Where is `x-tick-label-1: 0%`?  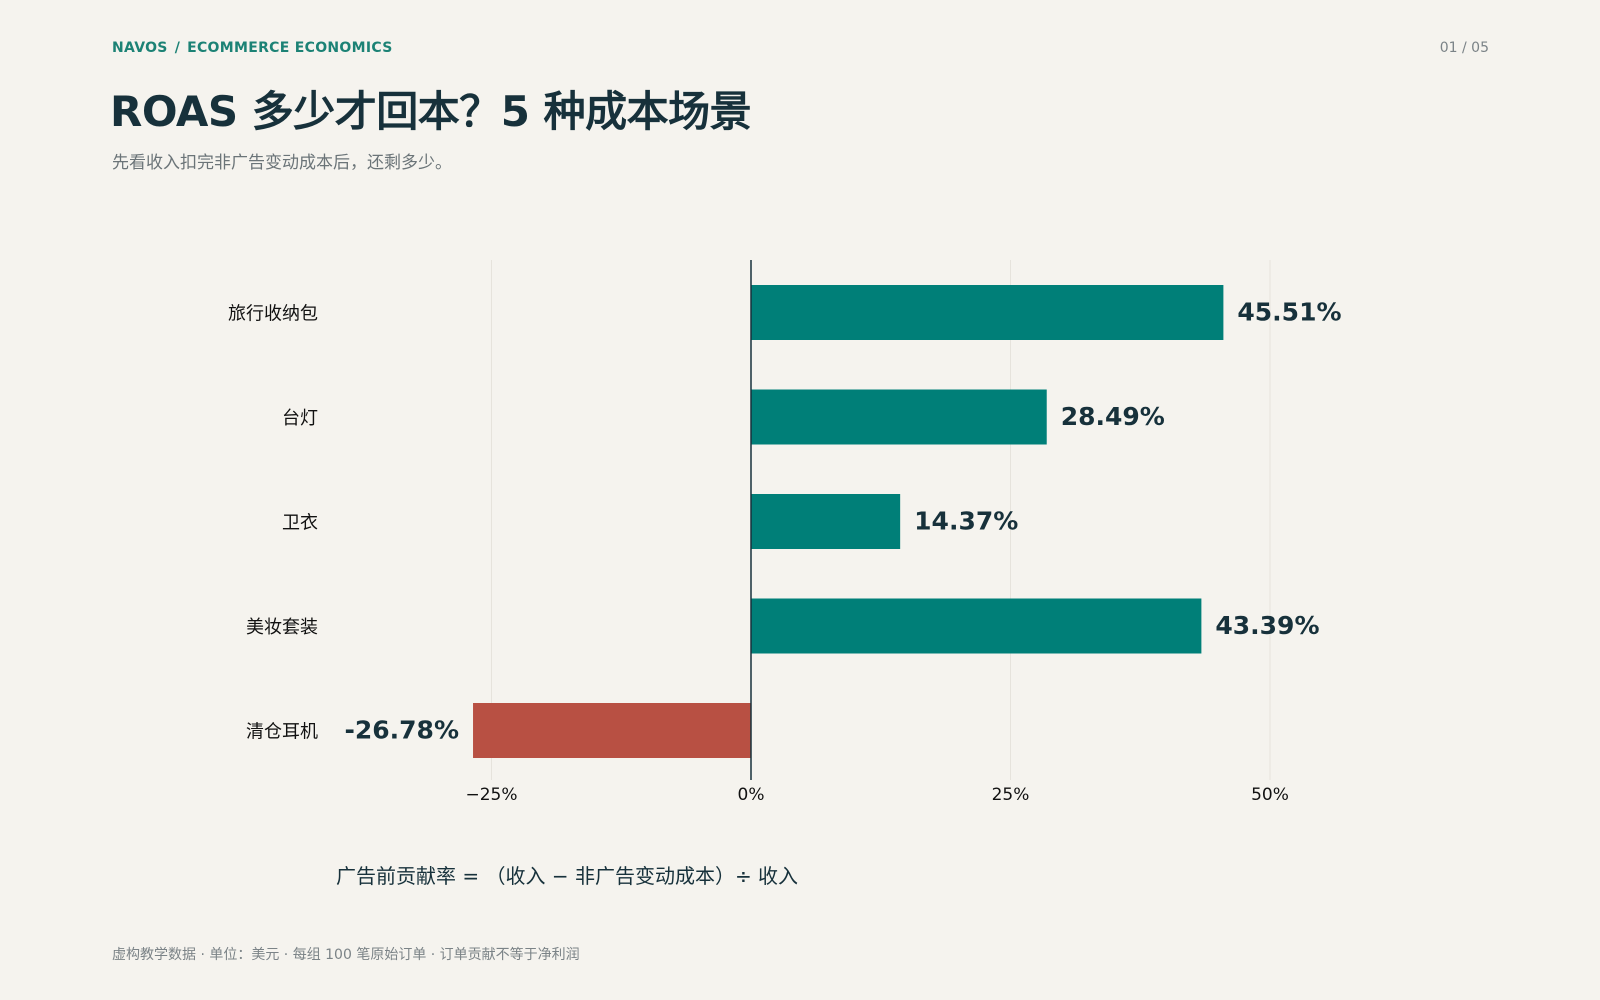
x-tick-label-1: 0% is located at coordinates (751, 795).